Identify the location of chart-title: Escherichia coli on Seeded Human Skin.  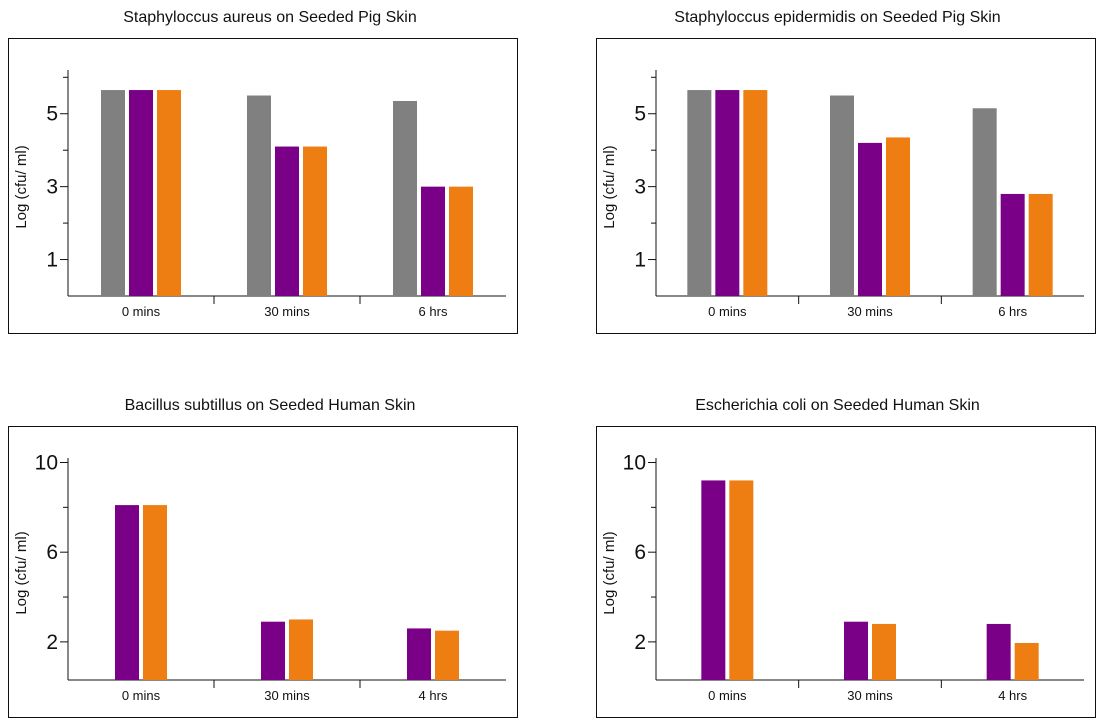
(837, 405).